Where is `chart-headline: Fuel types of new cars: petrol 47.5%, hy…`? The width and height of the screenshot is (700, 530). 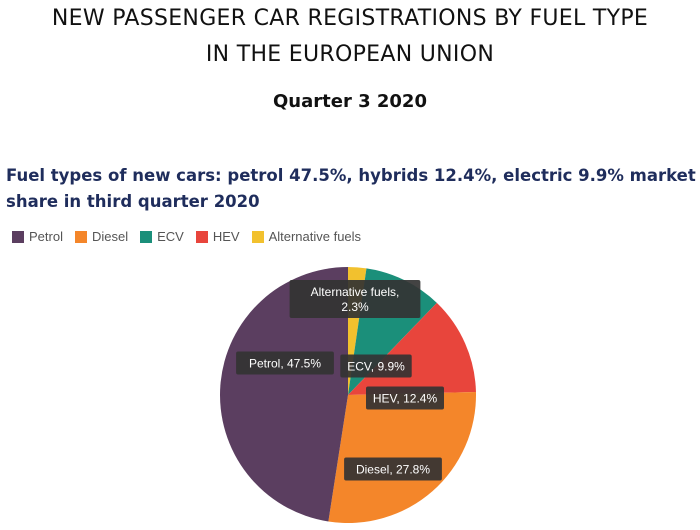 chart-headline: Fuel types of new cars: petrol 47.5%, hy… is located at coordinates (351, 188).